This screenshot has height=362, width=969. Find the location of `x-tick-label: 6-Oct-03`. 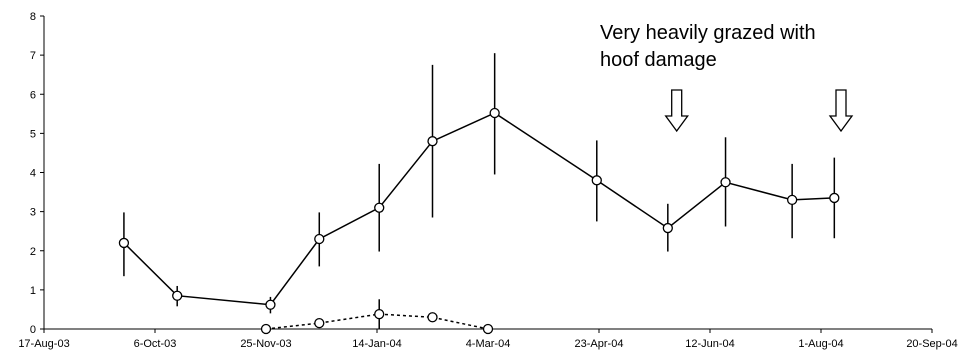

x-tick-label: 6-Oct-03 is located at coordinates (155, 344).